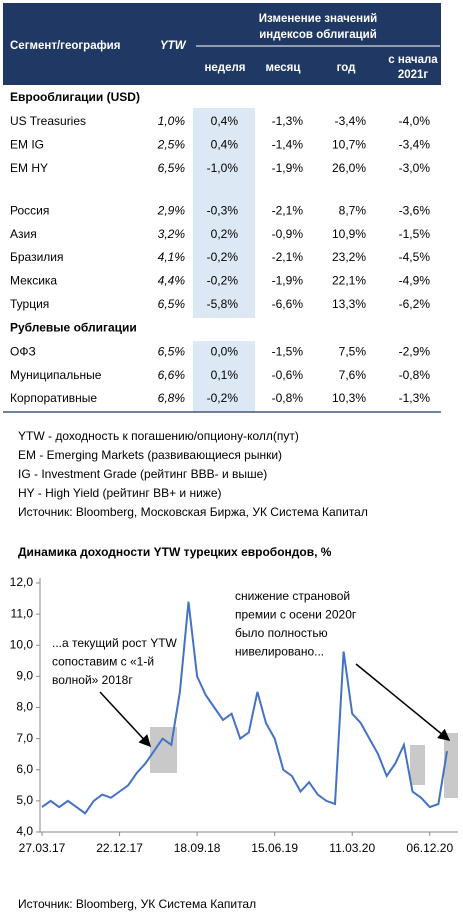  I want to click on row-label: ОФЗ, so click(23, 351).